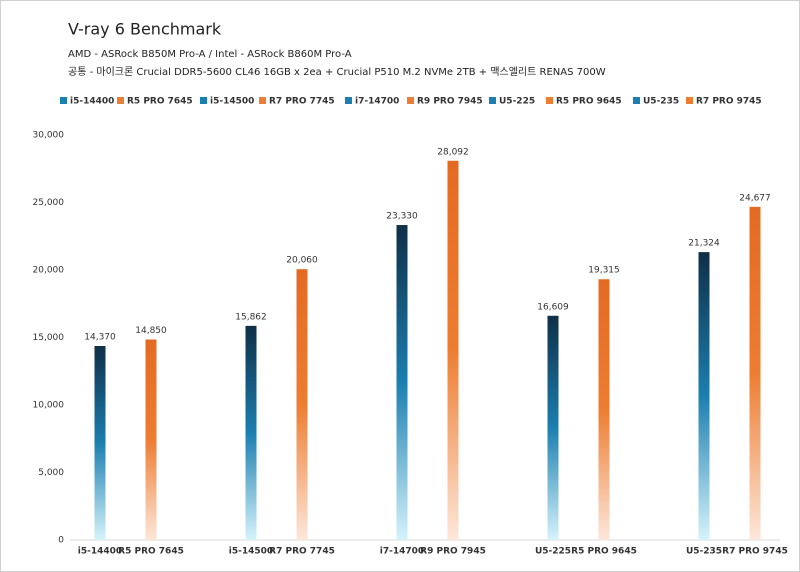 Image resolution: width=800 pixels, height=572 pixels. What do you see at coordinates (729, 102) in the screenshot?
I see `legend-label: R7 PRO 9745` at bounding box center [729, 102].